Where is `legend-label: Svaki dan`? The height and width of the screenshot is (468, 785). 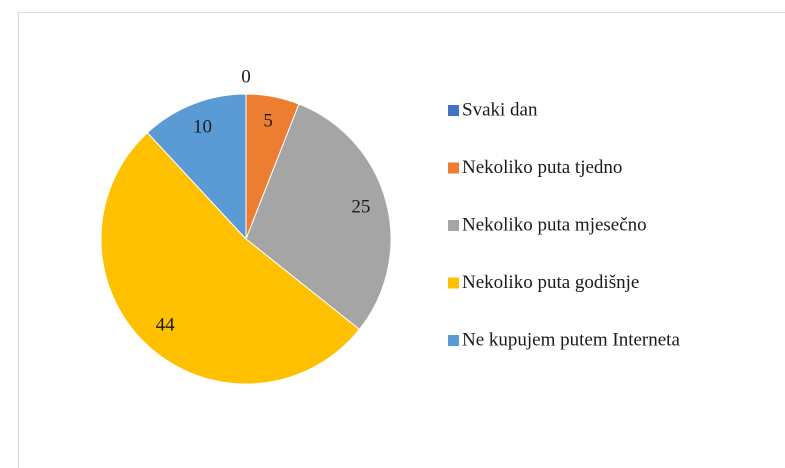 legend-label: Svaki dan is located at coordinates (500, 109).